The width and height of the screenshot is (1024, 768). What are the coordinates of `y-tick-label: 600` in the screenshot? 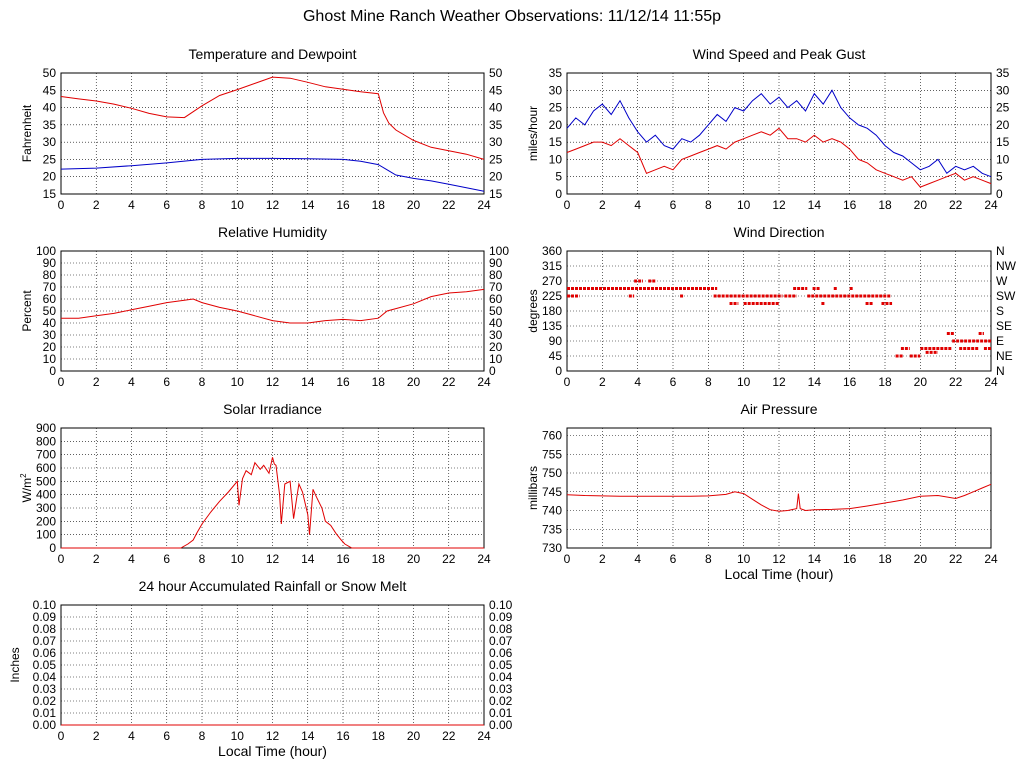 It's located at (46, 468).